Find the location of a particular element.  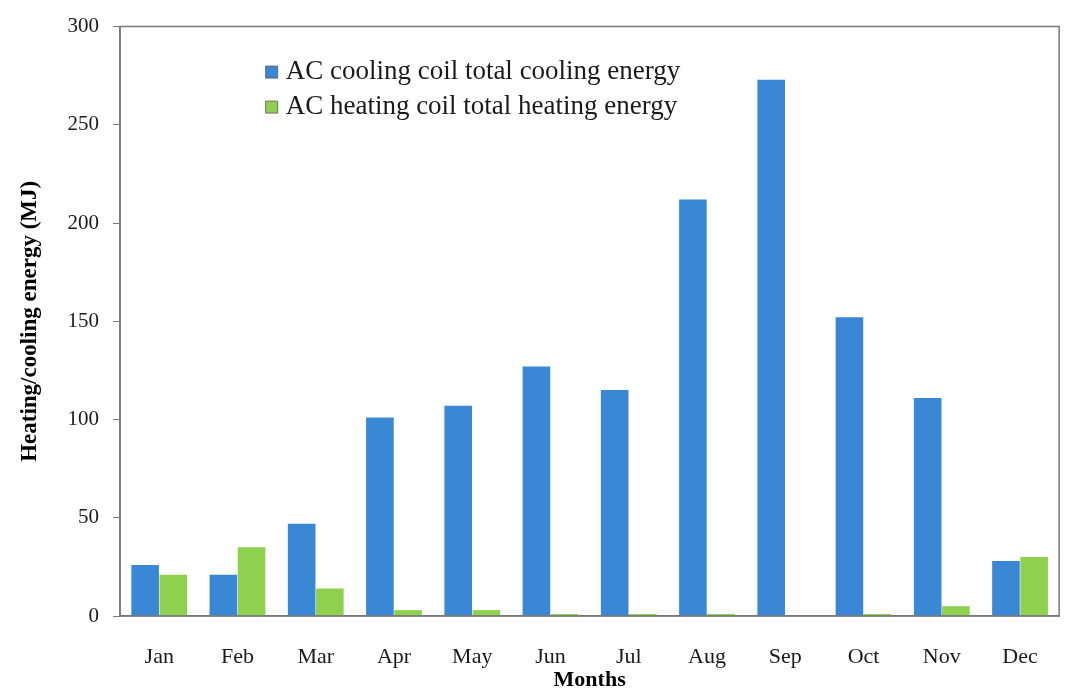

x-tick-label: Jun is located at coordinates (550, 655).